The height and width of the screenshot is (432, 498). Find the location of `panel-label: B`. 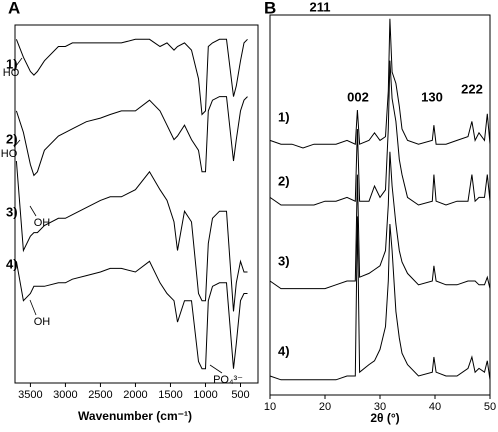

panel-label: B is located at coordinates (270, 8).